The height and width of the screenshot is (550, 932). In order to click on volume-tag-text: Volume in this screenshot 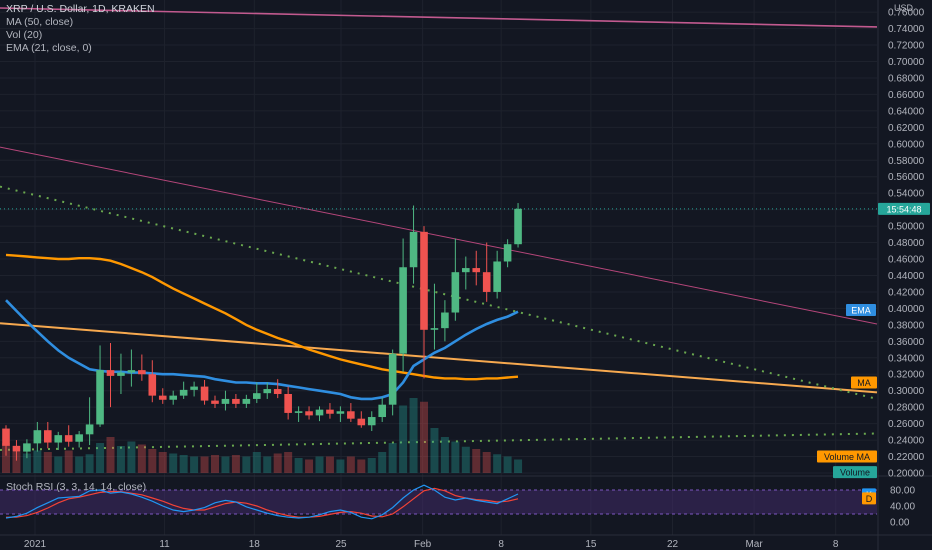, I will do `click(855, 473)`.